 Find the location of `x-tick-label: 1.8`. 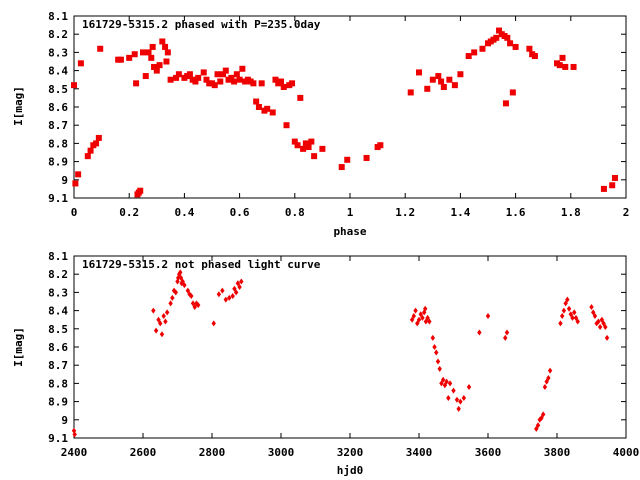

x-tick-label: 1.8 is located at coordinates (571, 212).